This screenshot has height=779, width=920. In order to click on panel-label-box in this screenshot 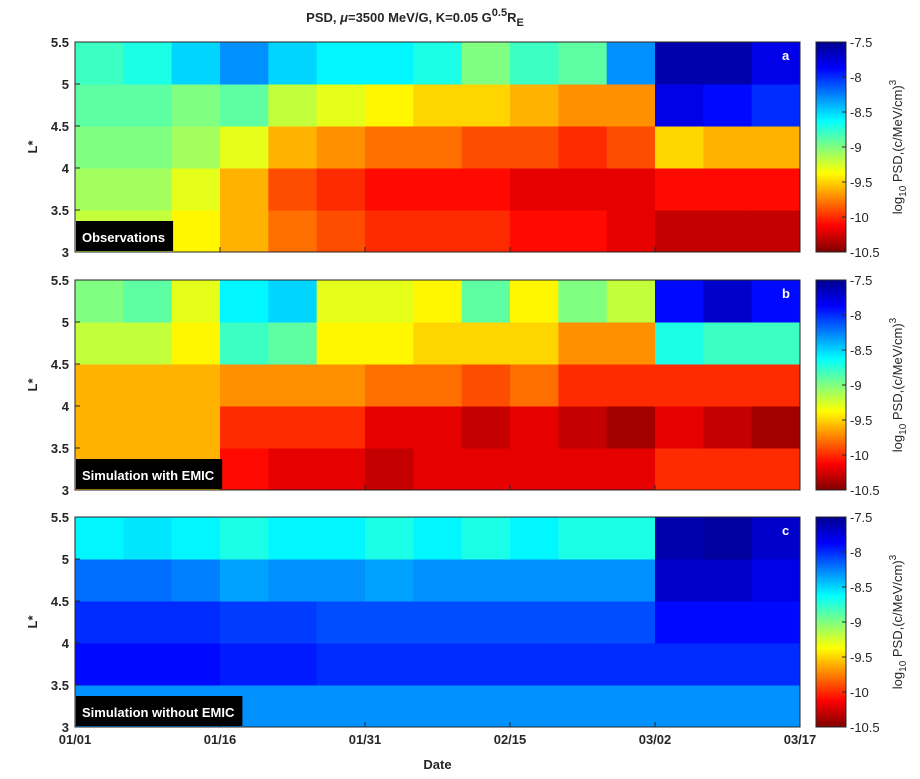, I will do `click(125, 236)`.